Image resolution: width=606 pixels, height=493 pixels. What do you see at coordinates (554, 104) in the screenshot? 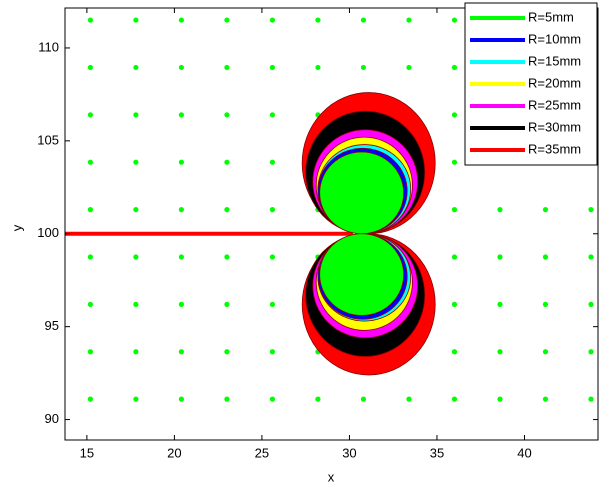
I see `legend-label: R=25mm` at bounding box center [554, 104].